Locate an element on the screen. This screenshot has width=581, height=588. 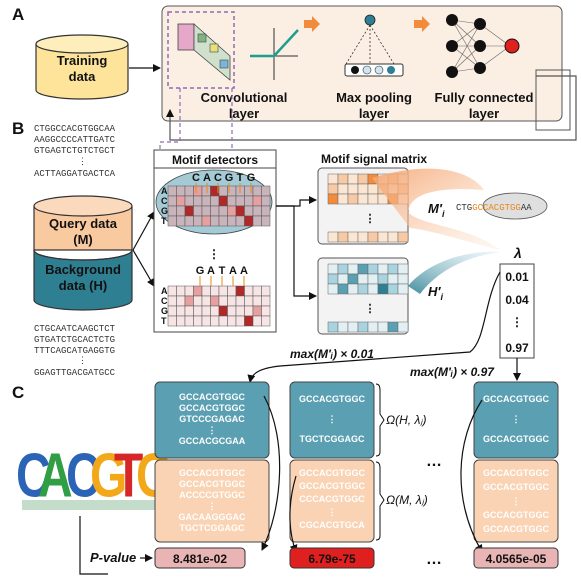
motif-detectors-header is located at coordinates (215, 159).